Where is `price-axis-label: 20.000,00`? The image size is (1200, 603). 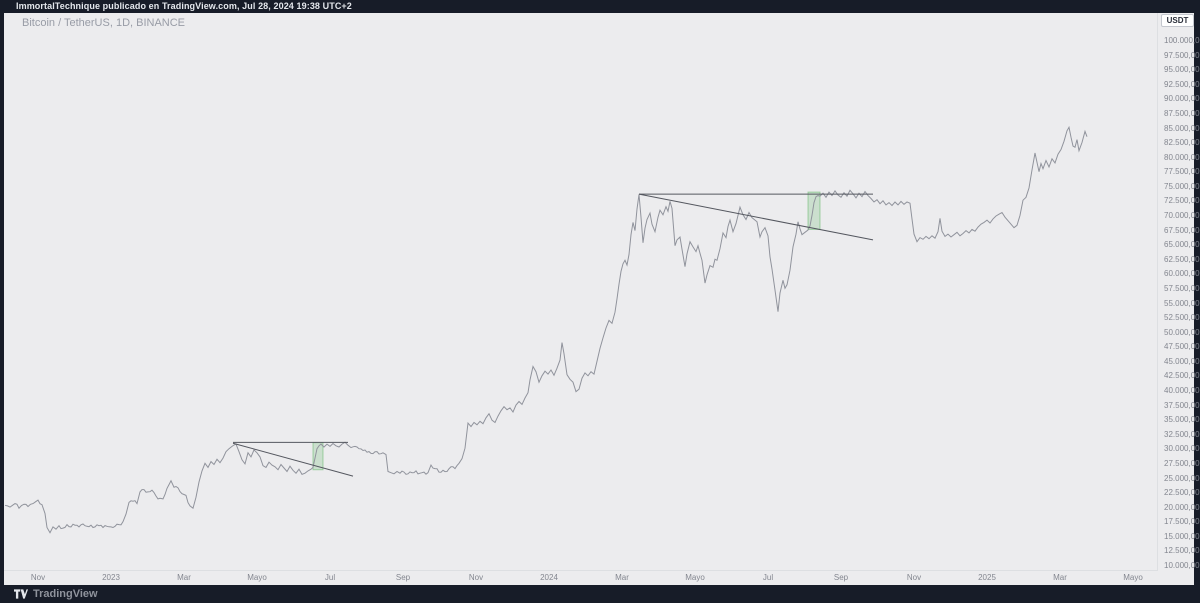
price-axis-label: 20.000,00 is located at coordinates (1182, 507).